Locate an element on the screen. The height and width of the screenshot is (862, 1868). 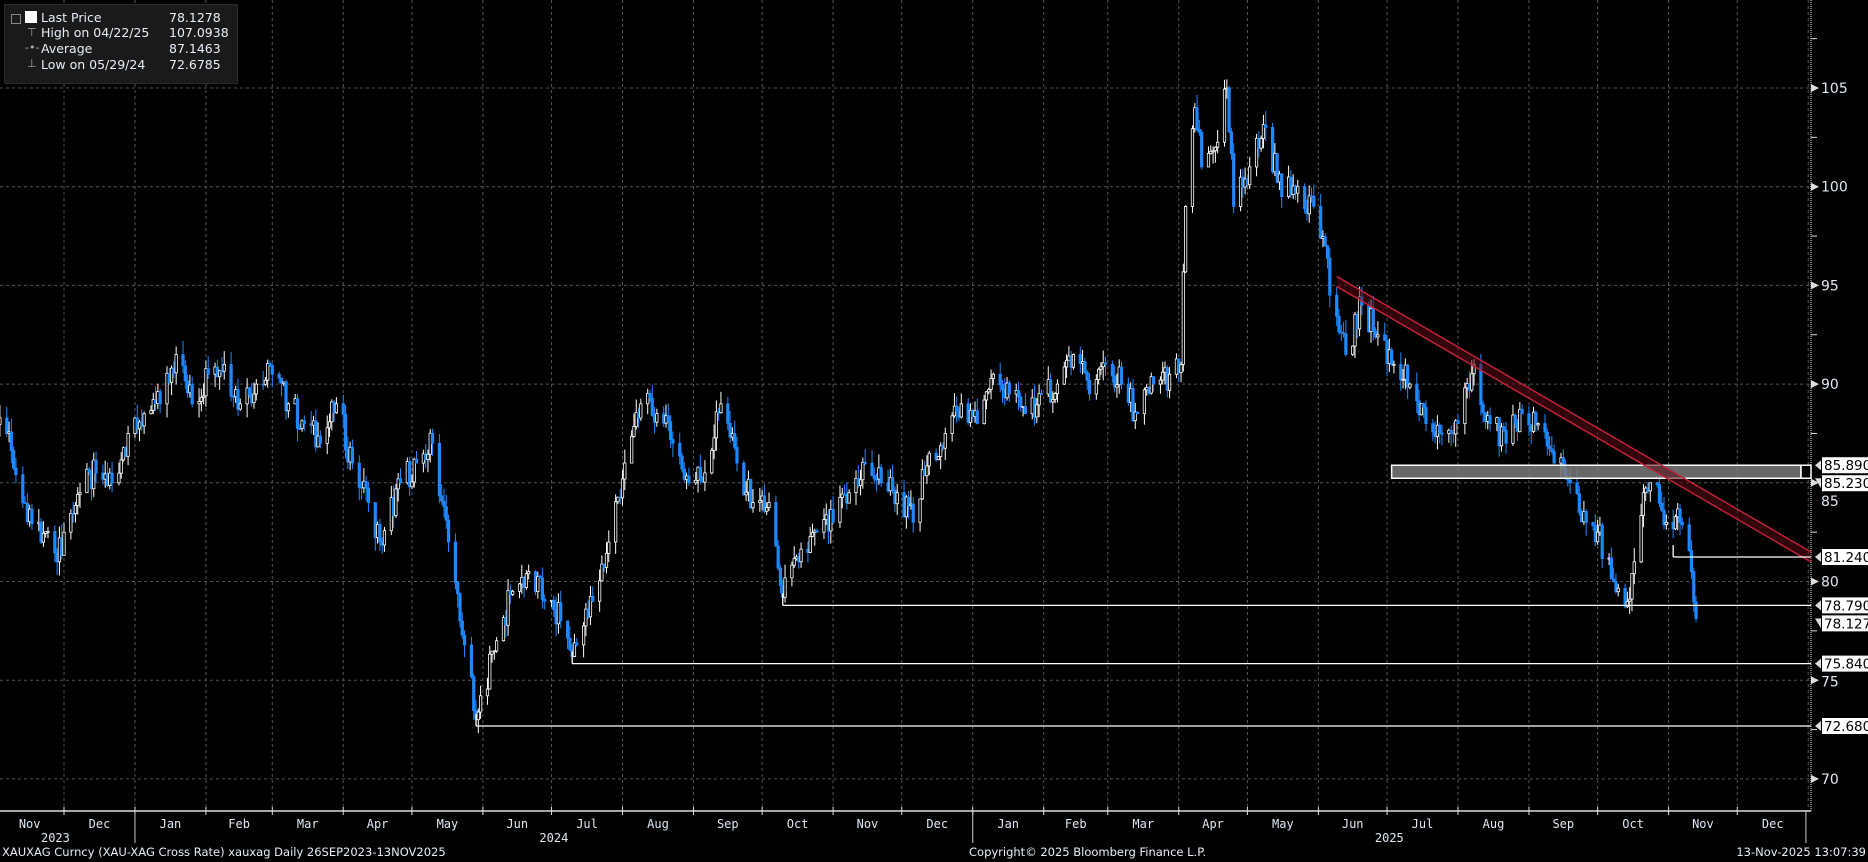
zone-lower-label-box is located at coordinates (1845, 483).